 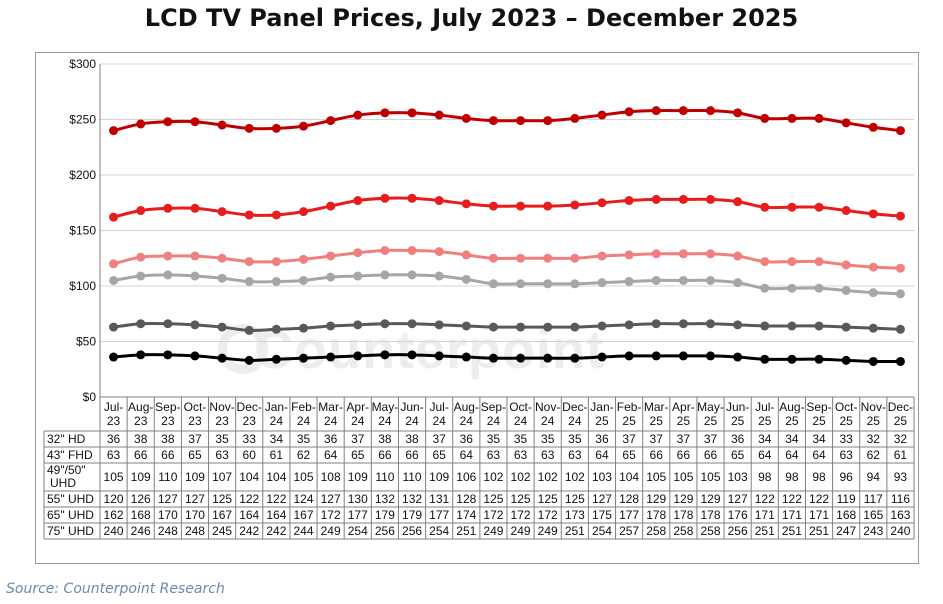 I want to click on data-label: 107, so click(x=222, y=477).